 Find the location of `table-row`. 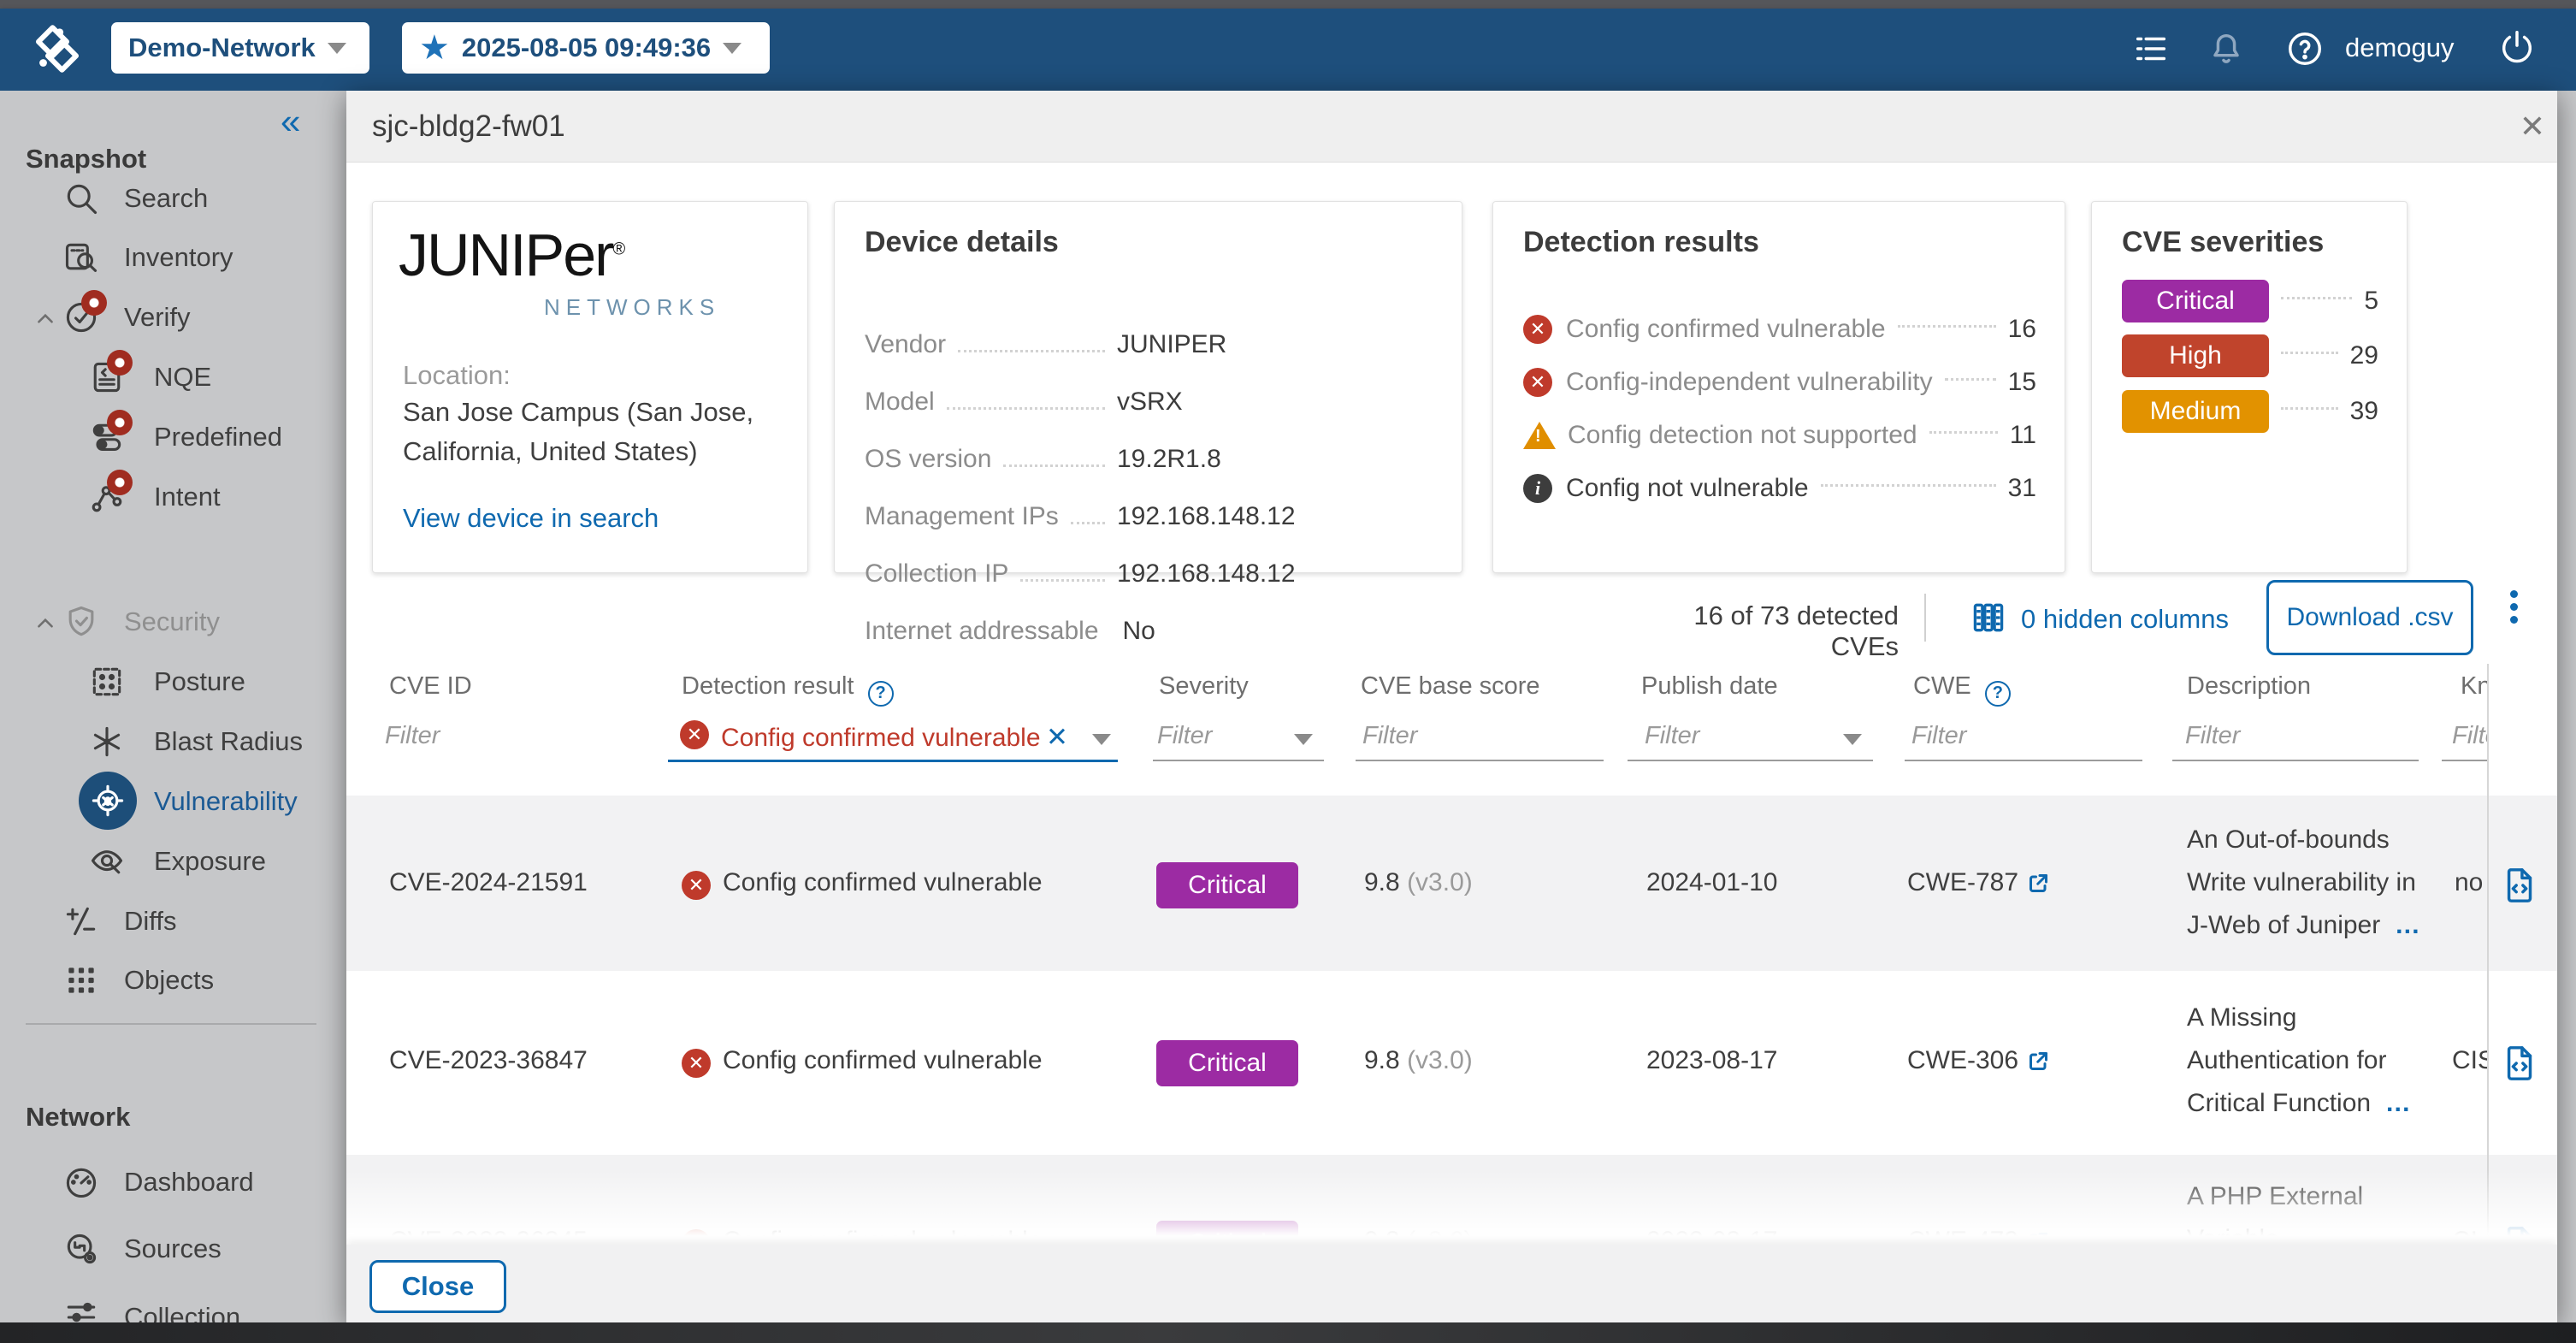

table-row is located at coordinates (1451, 884).